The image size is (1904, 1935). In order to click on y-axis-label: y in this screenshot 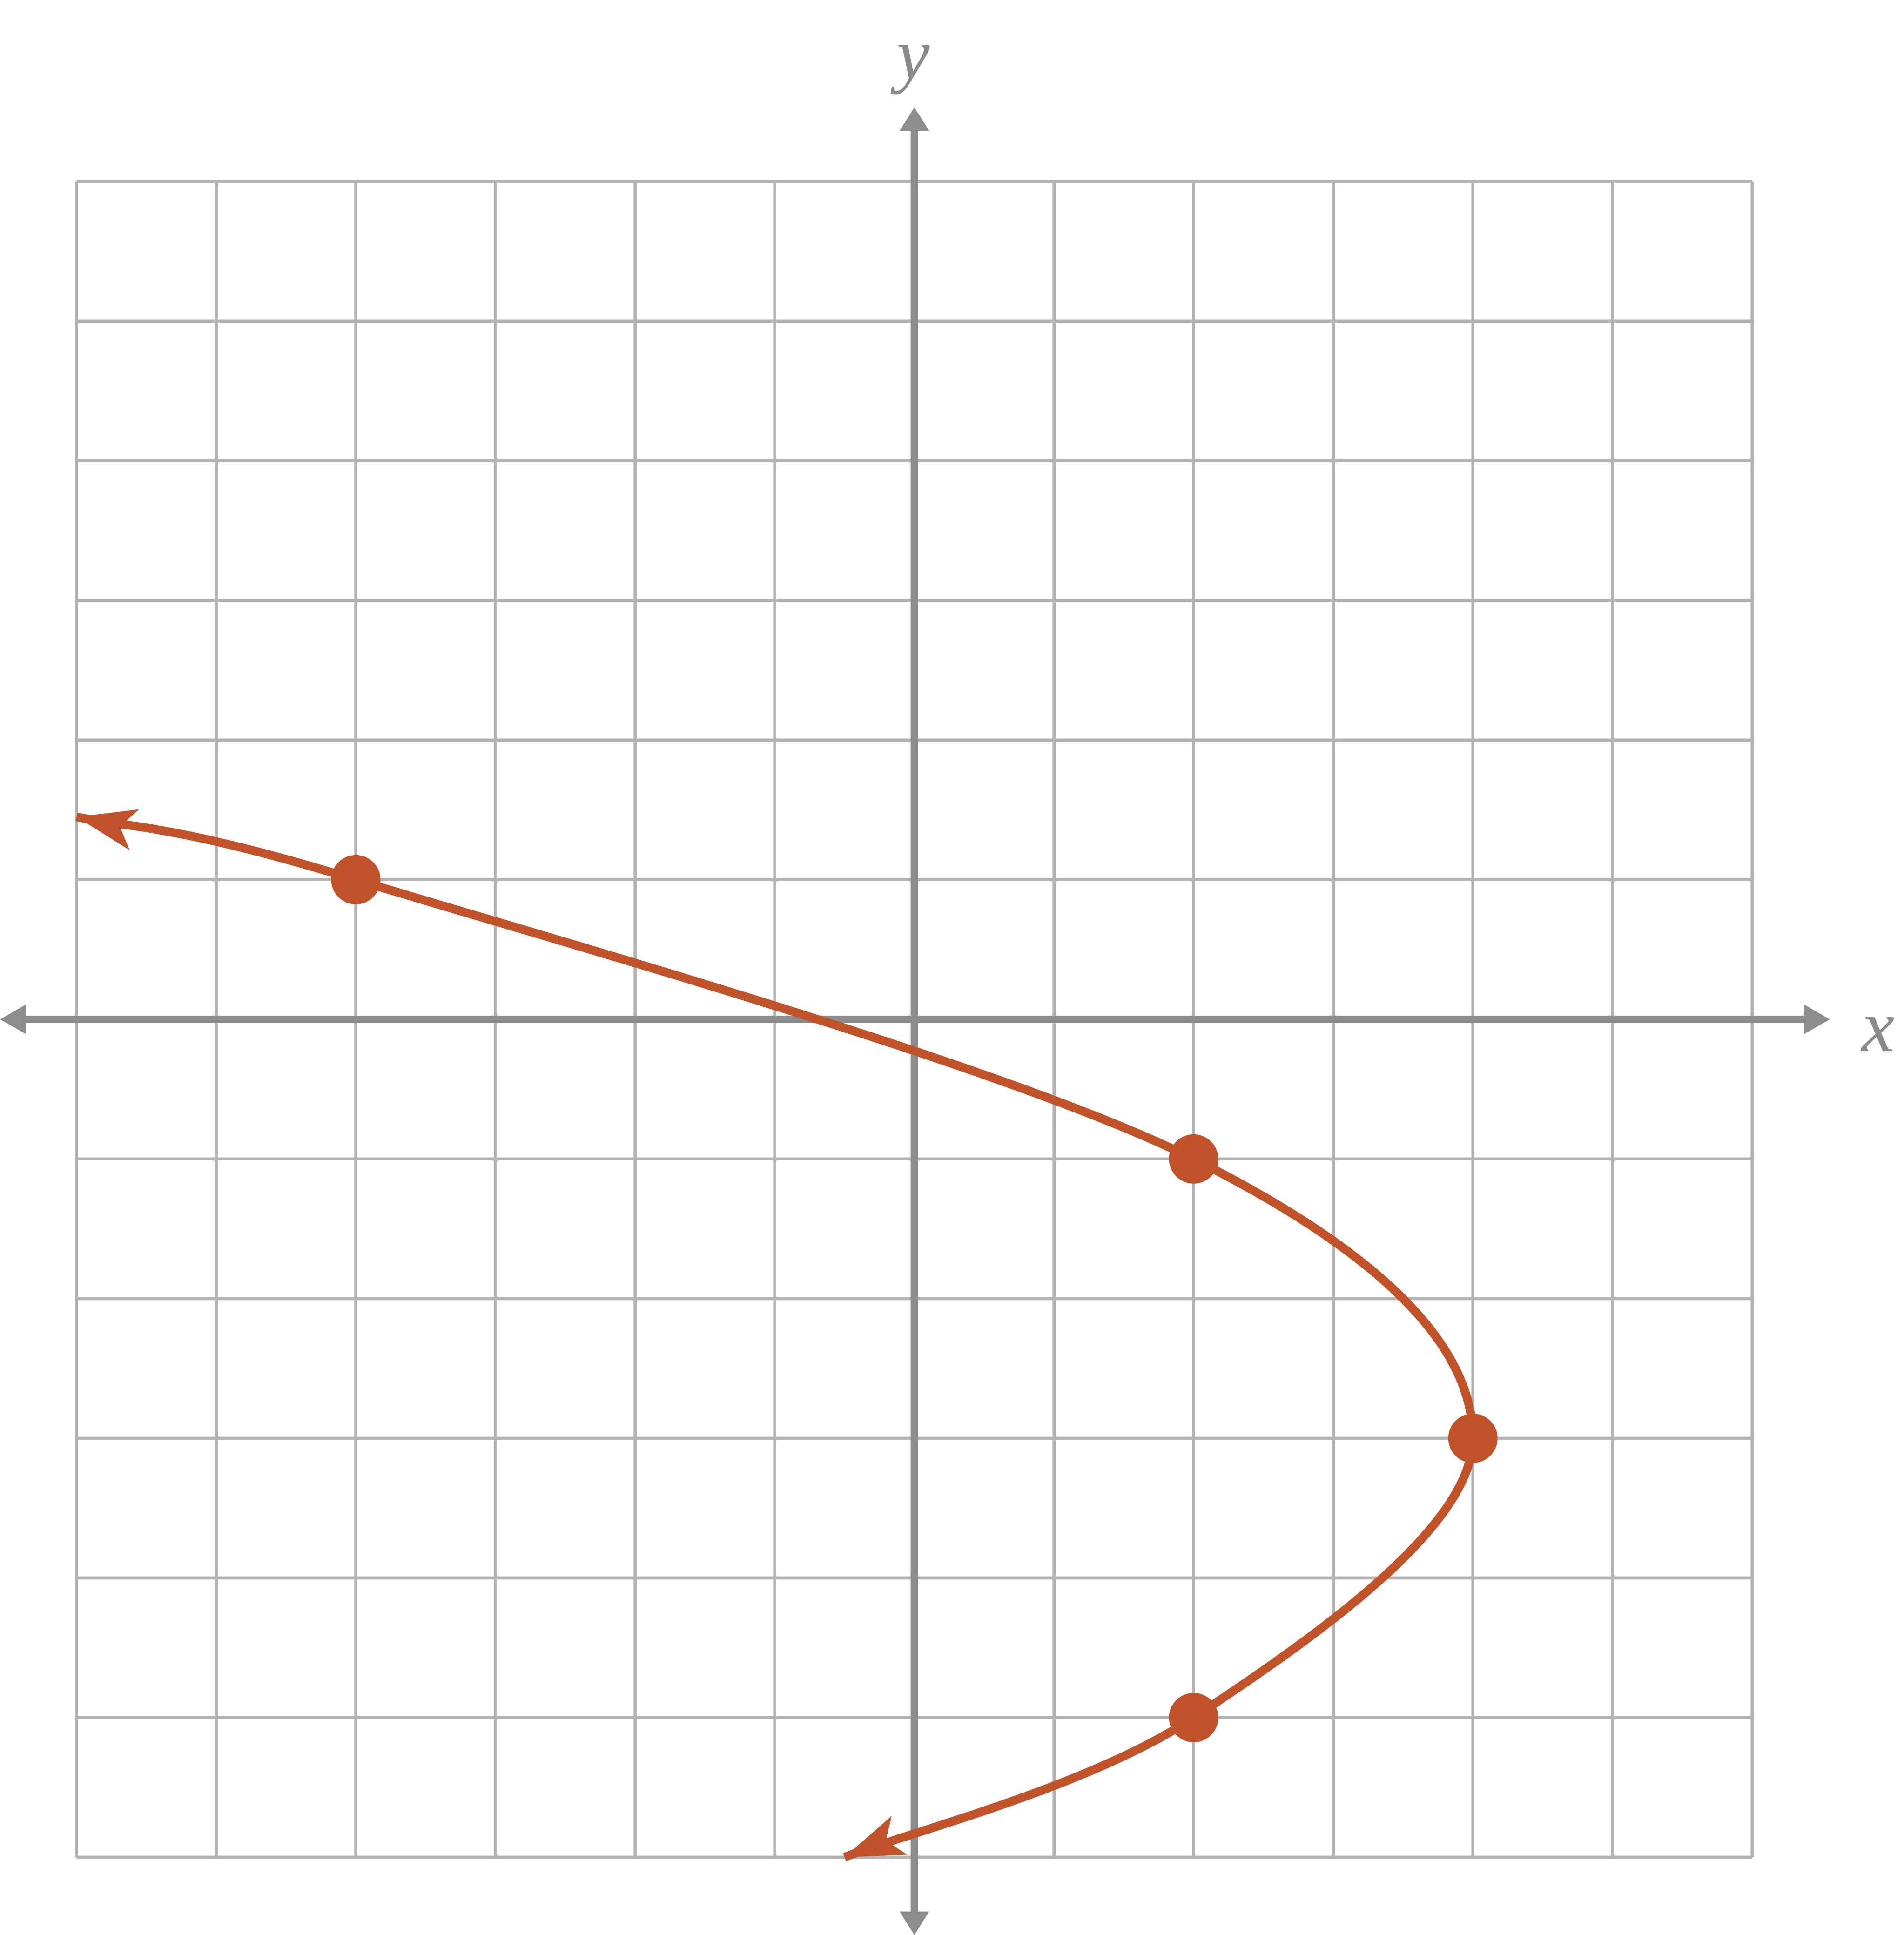, I will do `click(910, 54)`.